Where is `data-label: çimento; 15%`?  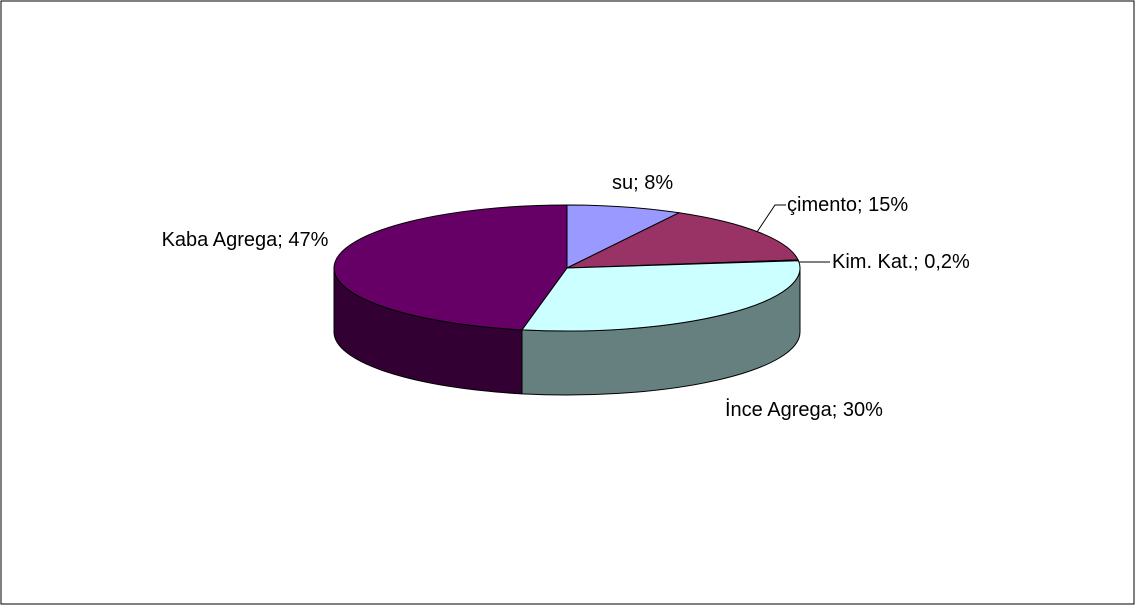
data-label: çimento; 15% is located at coordinates (848, 205).